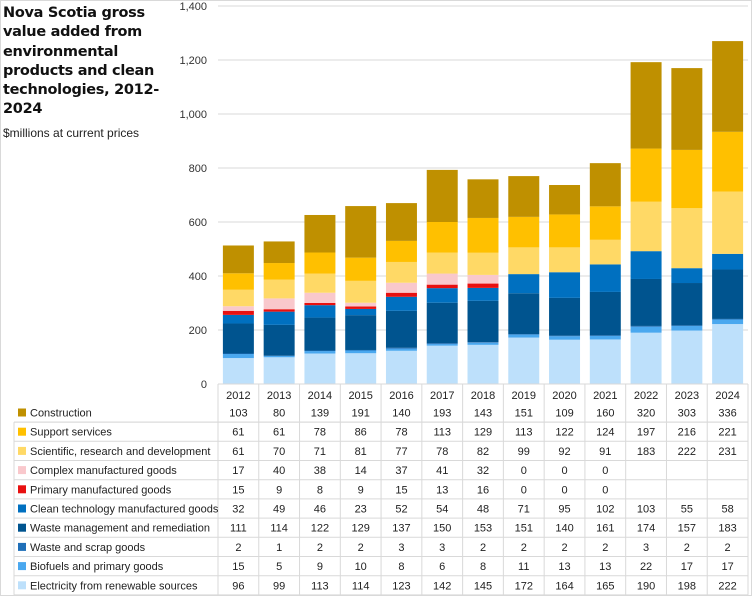 The image size is (752, 596). What do you see at coordinates (361, 586) in the screenshot?
I see `table-cell: 114` at bounding box center [361, 586].